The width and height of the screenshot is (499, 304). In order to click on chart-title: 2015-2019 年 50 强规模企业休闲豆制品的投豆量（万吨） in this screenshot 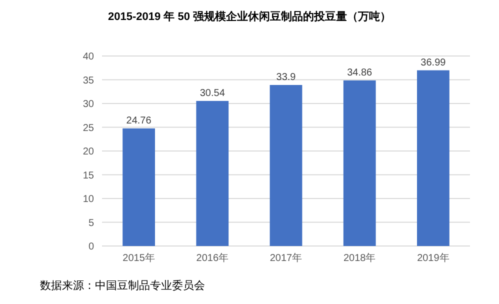, I will do `click(250, 16)`.